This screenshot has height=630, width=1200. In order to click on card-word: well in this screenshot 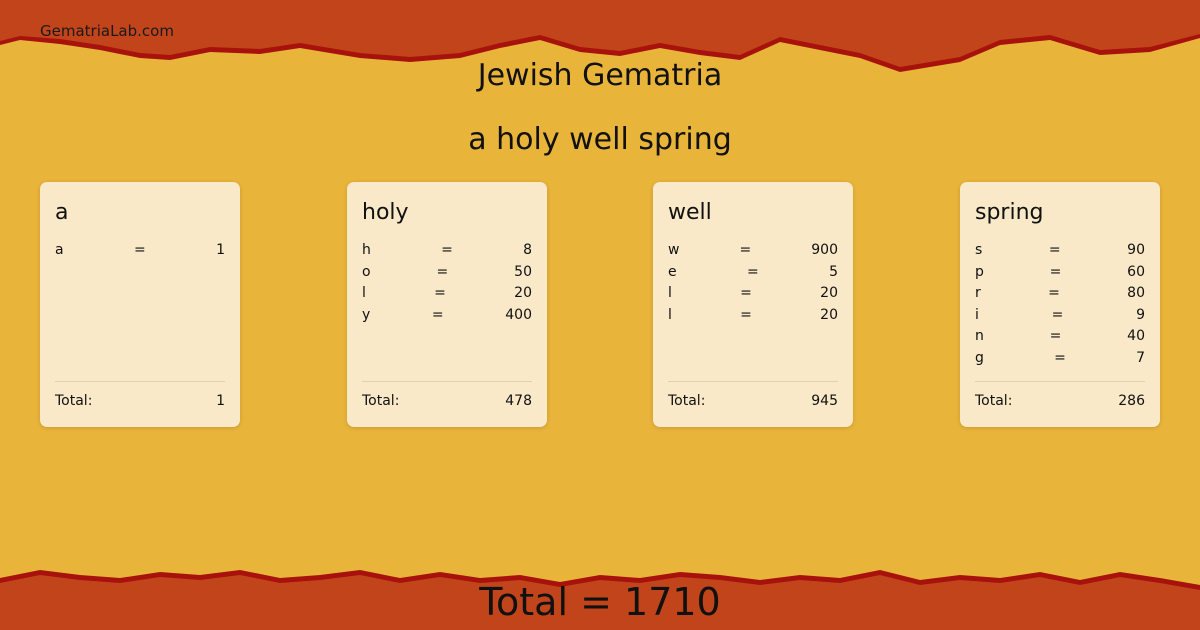, I will do `click(690, 212)`.